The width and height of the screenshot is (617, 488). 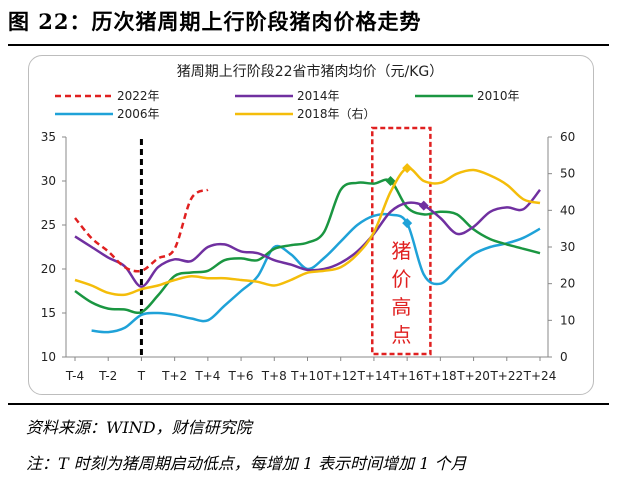 What do you see at coordinates (48, 269) in the screenshot?
I see `y-left-tick-label: 20` at bounding box center [48, 269].